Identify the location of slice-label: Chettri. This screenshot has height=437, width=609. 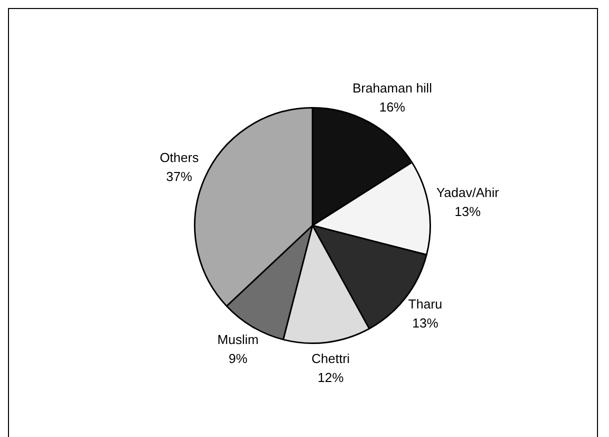
(331, 358).